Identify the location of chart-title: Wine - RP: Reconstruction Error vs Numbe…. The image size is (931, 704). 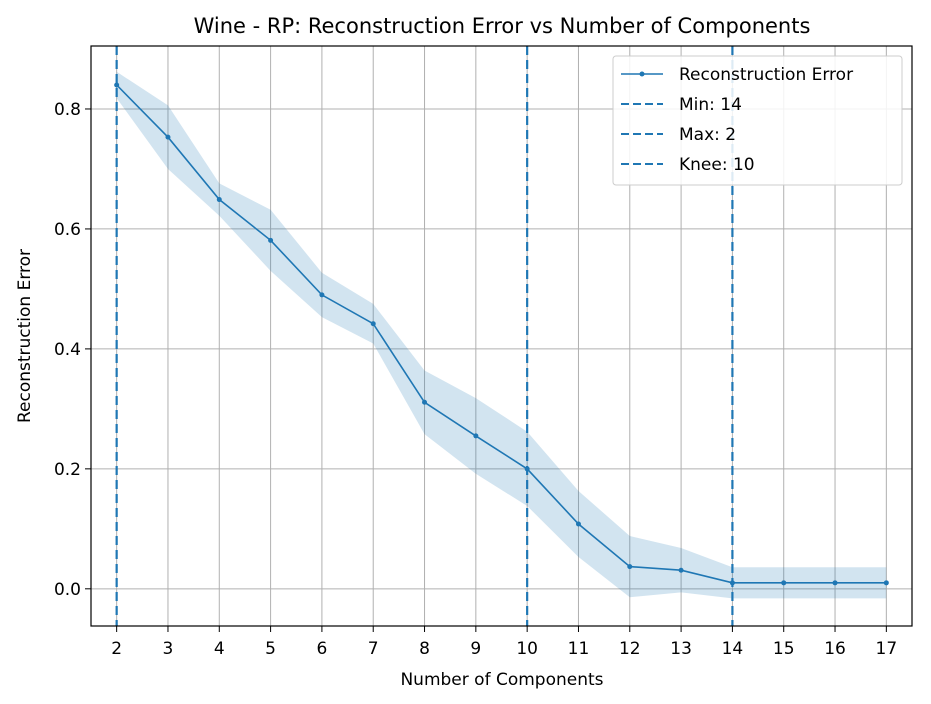
(502, 26).